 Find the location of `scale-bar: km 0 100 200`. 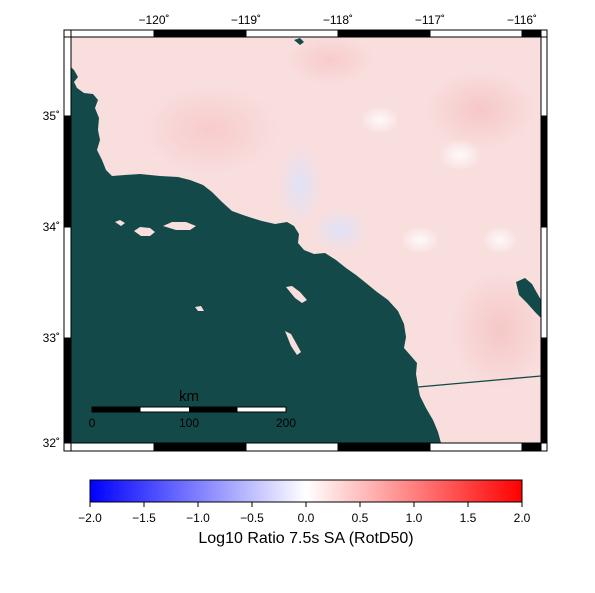

scale-bar: km 0 100 200 is located at coordinates (193, 409).